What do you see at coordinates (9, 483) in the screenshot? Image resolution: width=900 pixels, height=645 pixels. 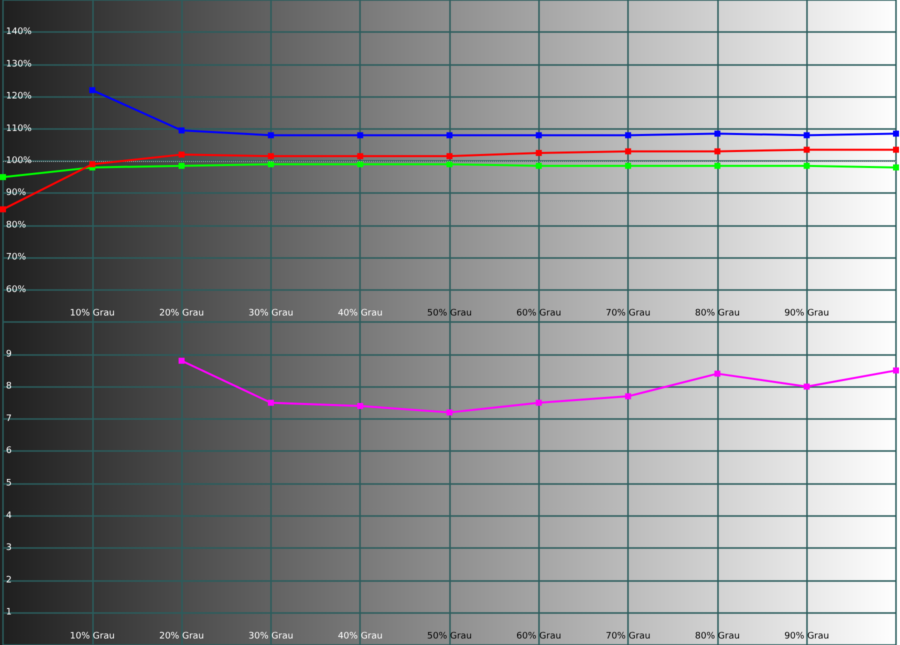 I see `y-tick-label: 5` at bounding box center [9, 483].